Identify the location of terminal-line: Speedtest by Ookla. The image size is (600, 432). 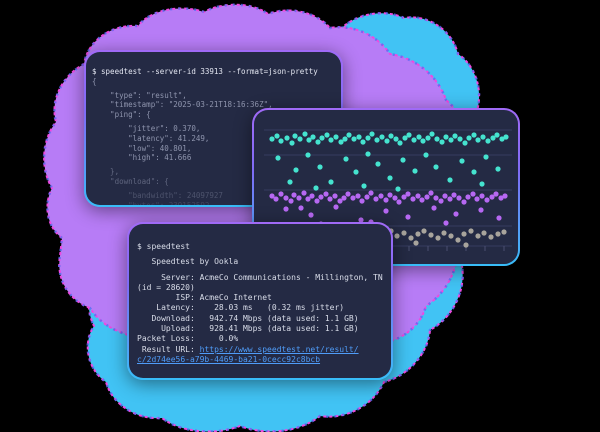
(261, 262).